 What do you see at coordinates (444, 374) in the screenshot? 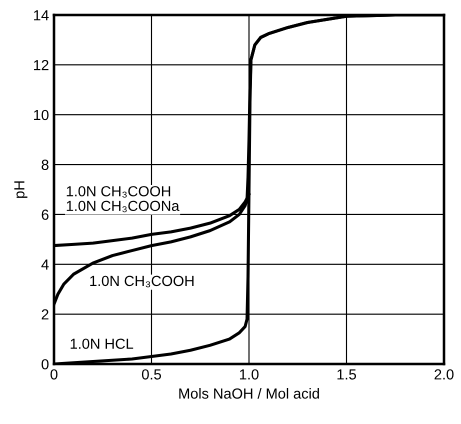
I see `x-tick-label: 2.0` at bounding box center [444, 374].